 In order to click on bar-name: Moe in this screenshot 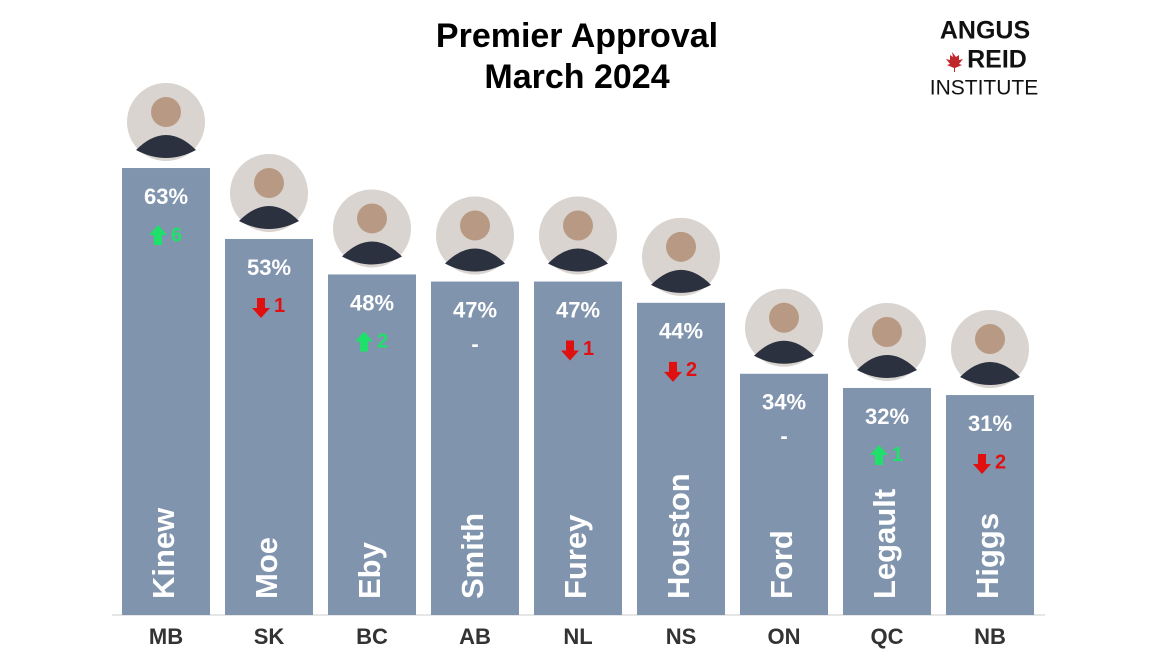, I will do `click(266, 568)`.